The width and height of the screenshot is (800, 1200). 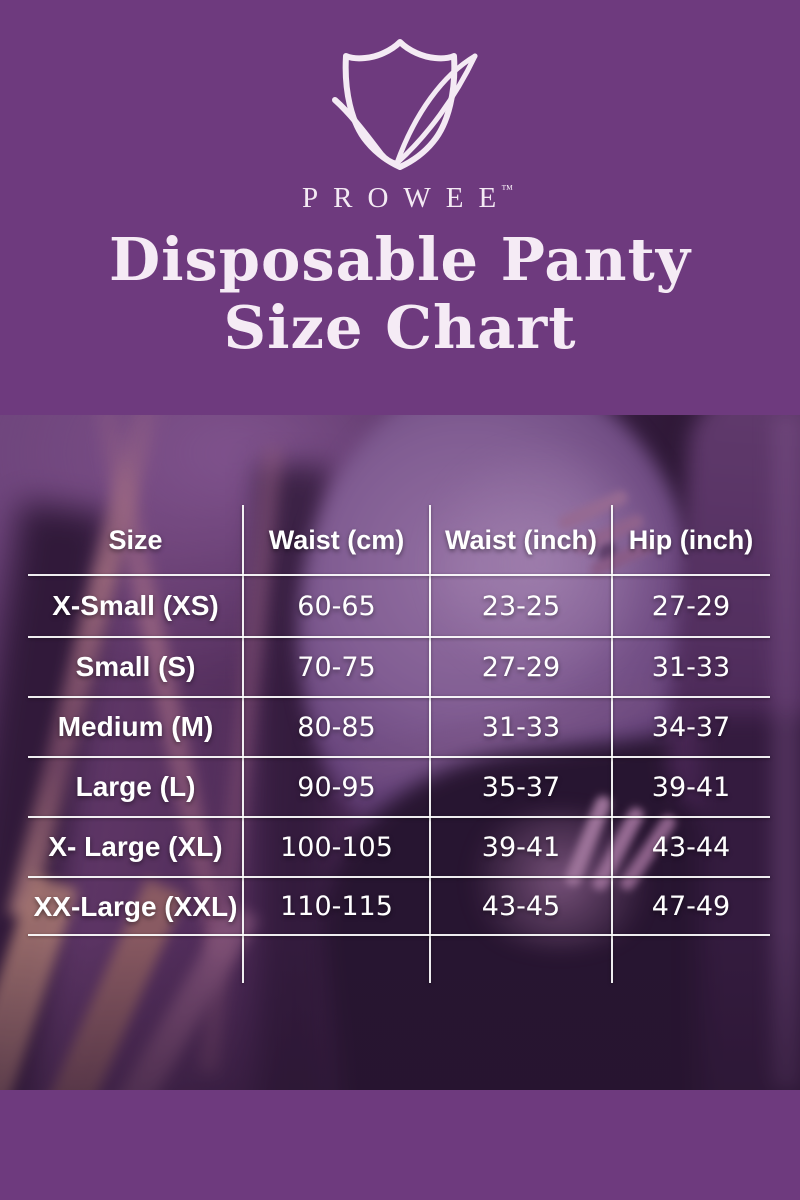 I want to click on trademark-symbol: ™, so click(x=507, y=189).